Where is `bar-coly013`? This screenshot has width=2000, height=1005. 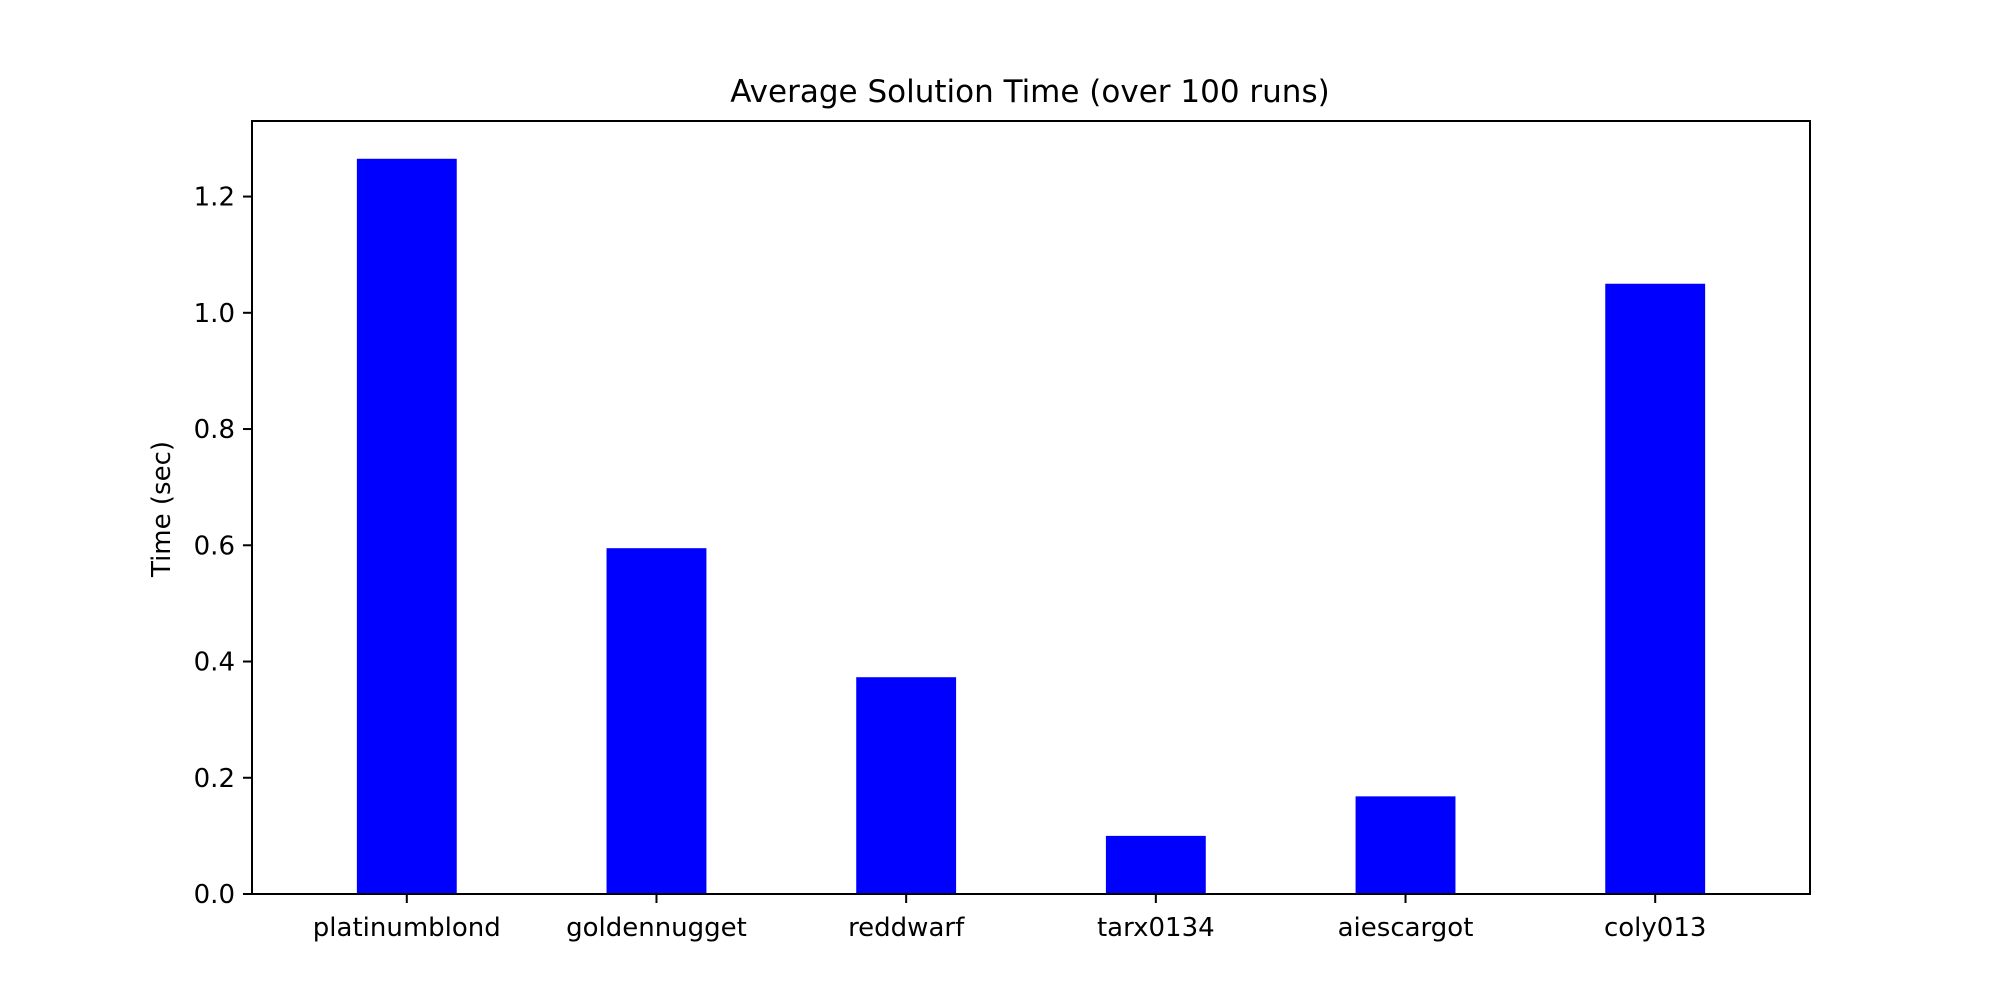
bar-coly013 is located at coordinates (1655, 589).